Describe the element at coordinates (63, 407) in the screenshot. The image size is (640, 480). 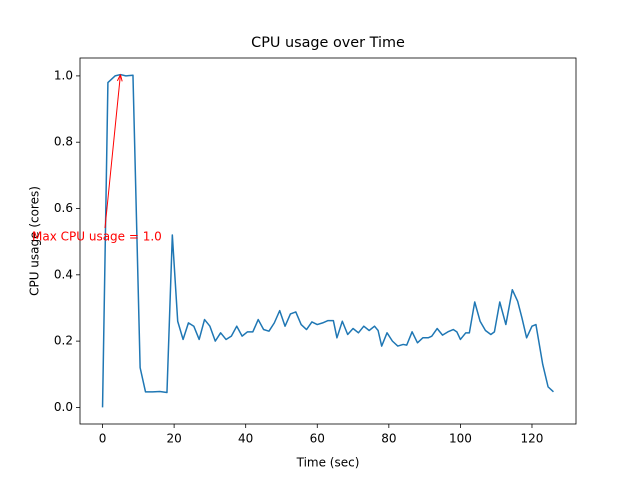
I see `y-tick-label: 0.0` at that location.